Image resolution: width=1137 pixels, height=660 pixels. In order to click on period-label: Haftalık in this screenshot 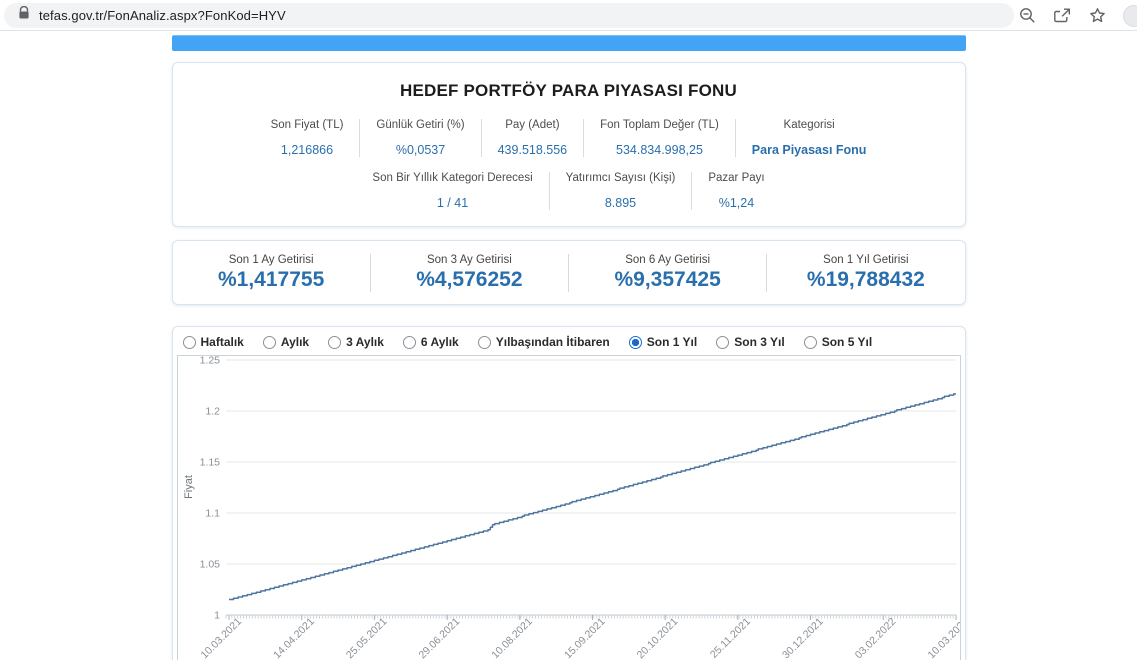, I will do `click(222, 342)`.